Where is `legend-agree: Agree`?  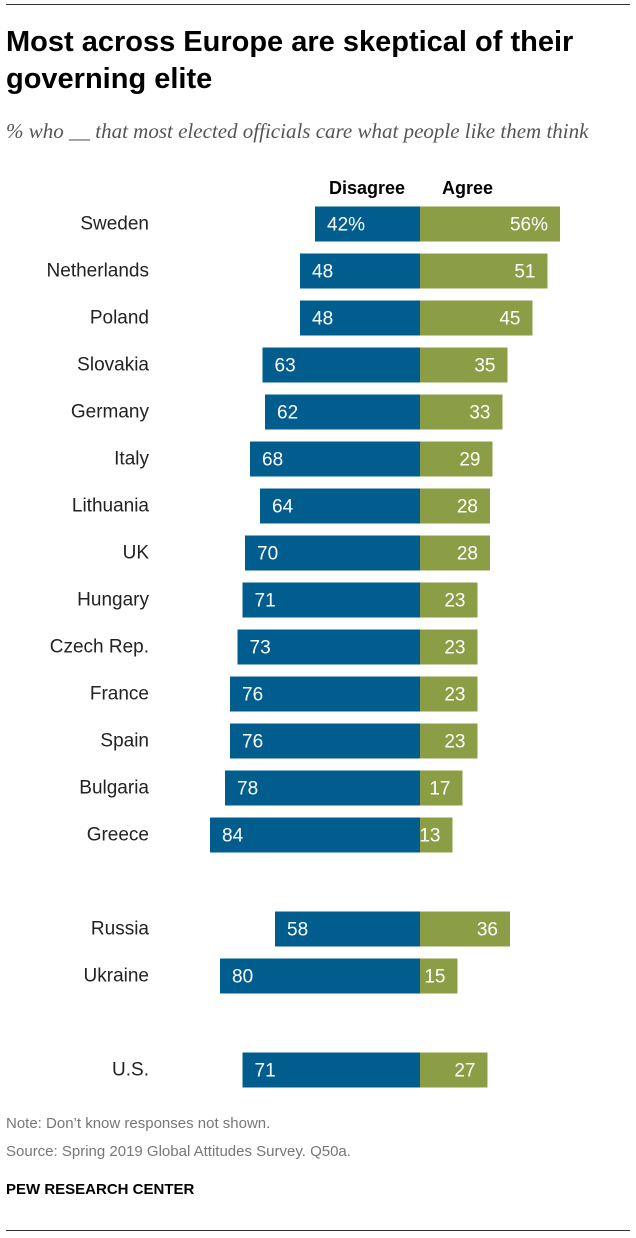
legend-agree: Agree is located at coordinates (467, 188).